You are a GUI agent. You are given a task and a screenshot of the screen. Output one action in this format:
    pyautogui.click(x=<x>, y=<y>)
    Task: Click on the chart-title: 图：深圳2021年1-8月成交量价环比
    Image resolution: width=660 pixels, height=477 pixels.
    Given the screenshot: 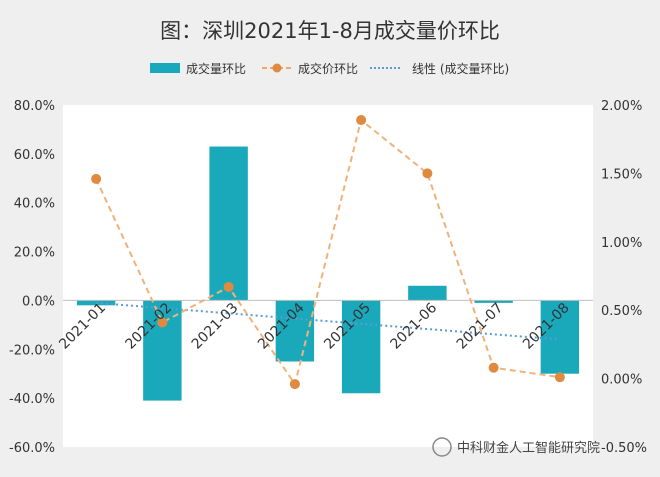 What is the action you would take?
    pyautogui.click(x=330, y=31)
    